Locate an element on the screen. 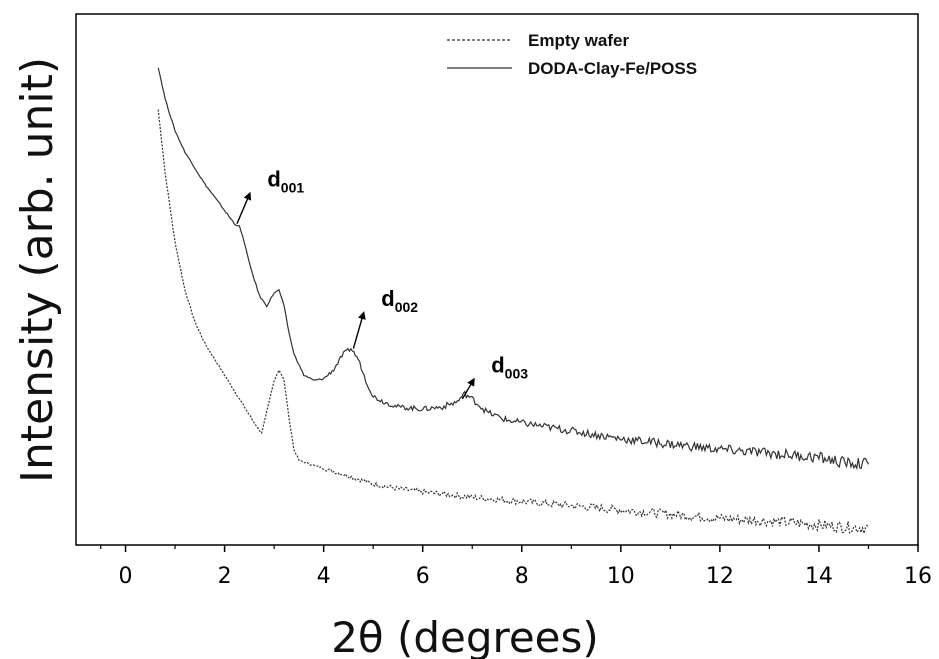 The image size is (939, 659). legend-label-doda-clay: DODA-Clay-Fe/POSS is located at coordinates (612, 68).